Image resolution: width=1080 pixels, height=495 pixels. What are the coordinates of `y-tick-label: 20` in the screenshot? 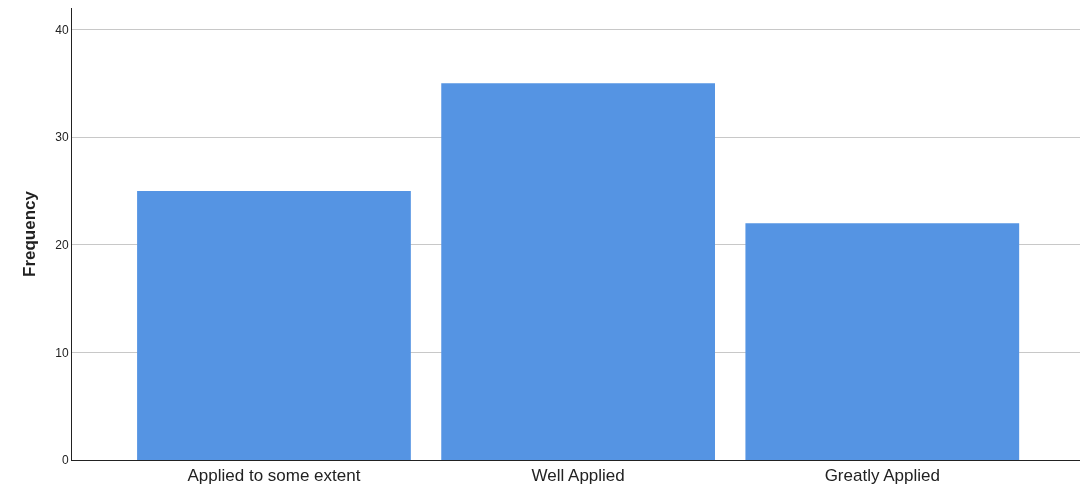 It's located at (62, 244).